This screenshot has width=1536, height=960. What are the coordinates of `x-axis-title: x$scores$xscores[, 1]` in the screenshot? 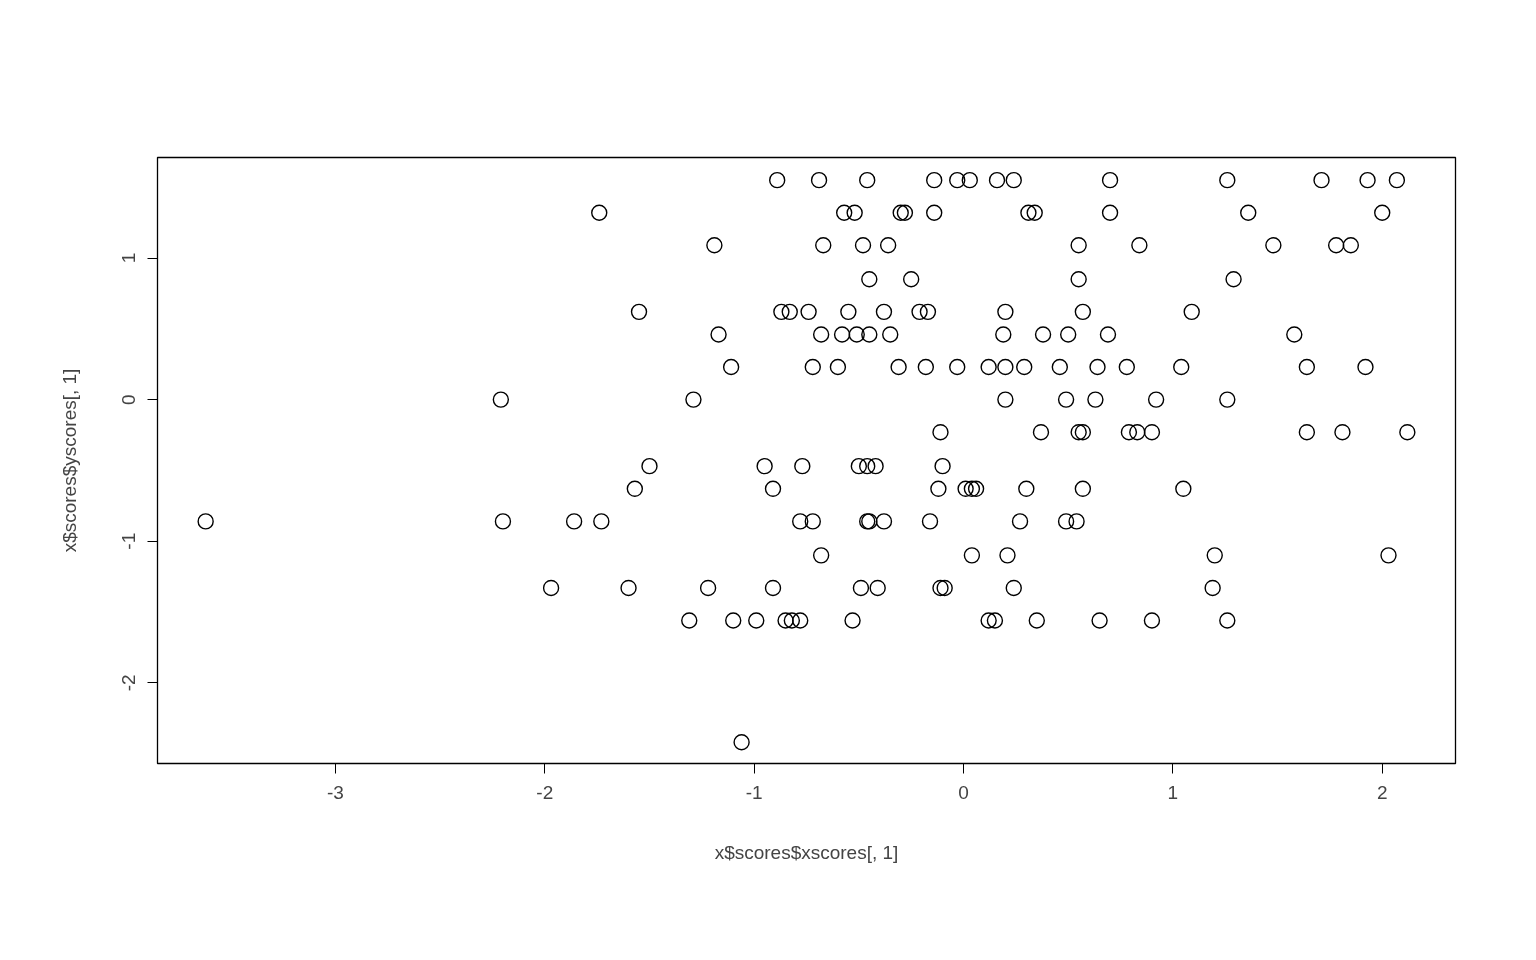 It's located at (806, 852).